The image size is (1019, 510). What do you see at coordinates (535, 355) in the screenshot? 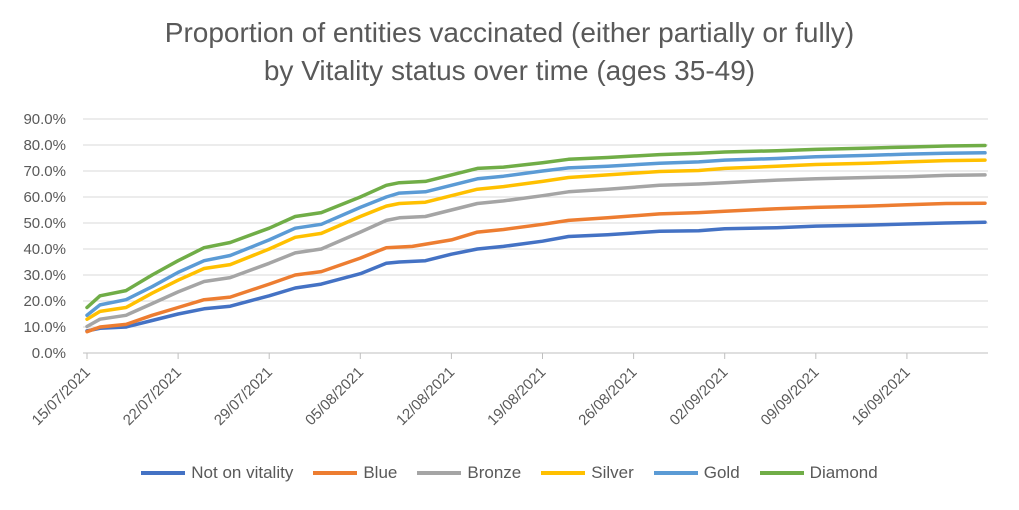
I see `x-axis` at bounding box center [535, 355].